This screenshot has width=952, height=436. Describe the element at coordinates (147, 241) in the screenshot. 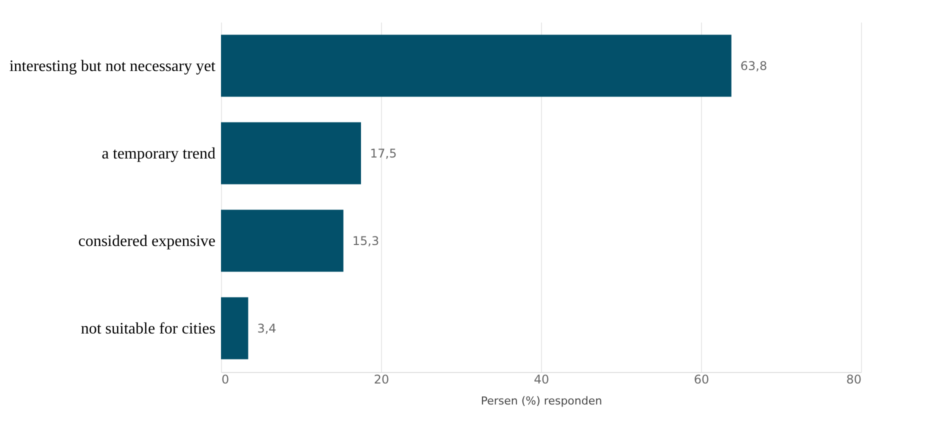

I see `y-tick-label: considered expensive` at that location.